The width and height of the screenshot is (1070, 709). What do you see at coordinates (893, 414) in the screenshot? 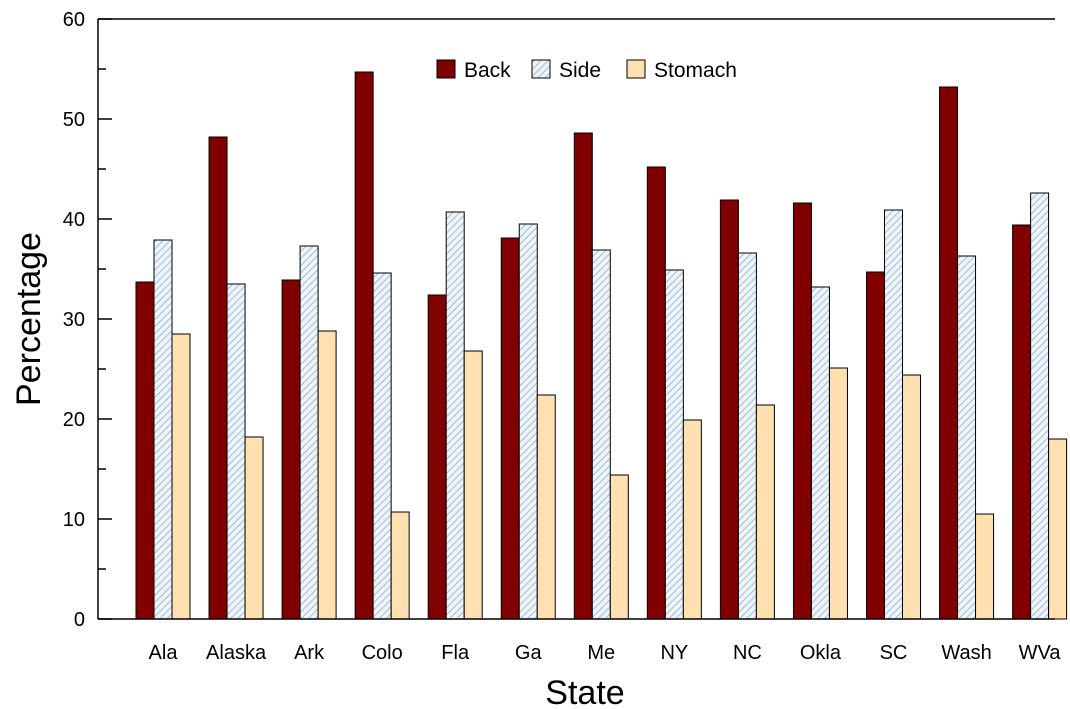
I see `bar-side-sc` at bounding box center [893, 414].